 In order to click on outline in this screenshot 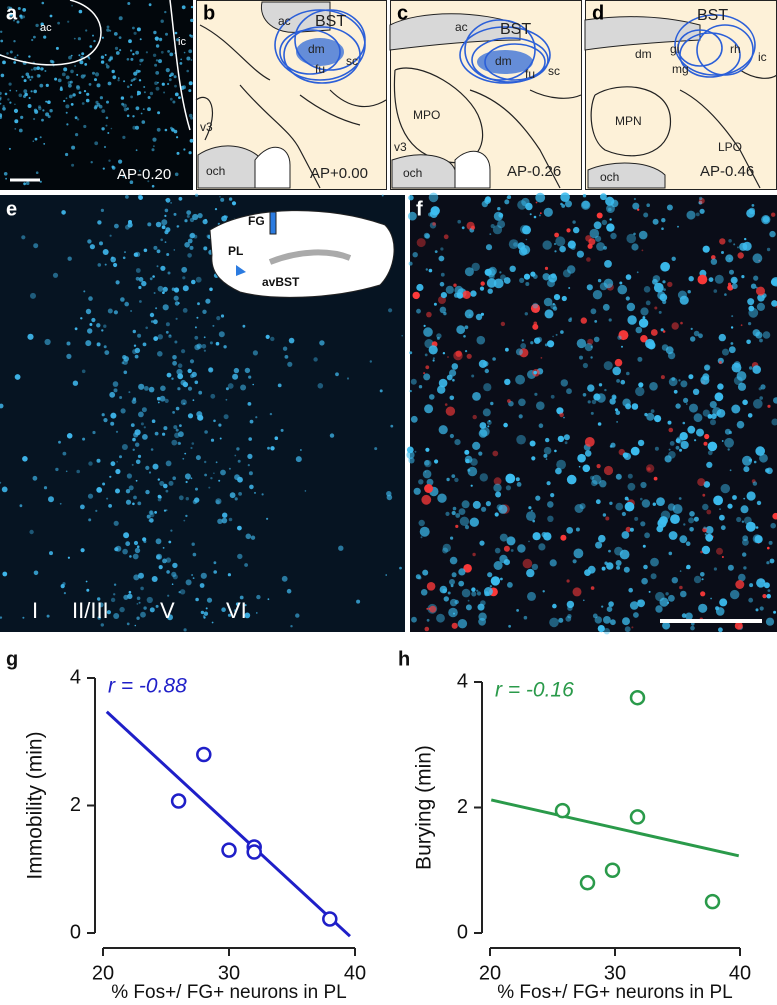, I will do `click(180, 65)`.